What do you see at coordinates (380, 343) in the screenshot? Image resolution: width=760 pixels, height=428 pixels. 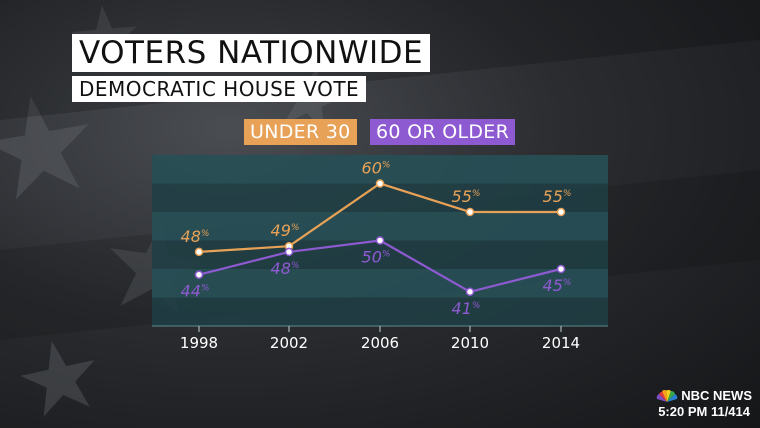 I see `x-tick-label: 2006` at bounding box center [380, 343].